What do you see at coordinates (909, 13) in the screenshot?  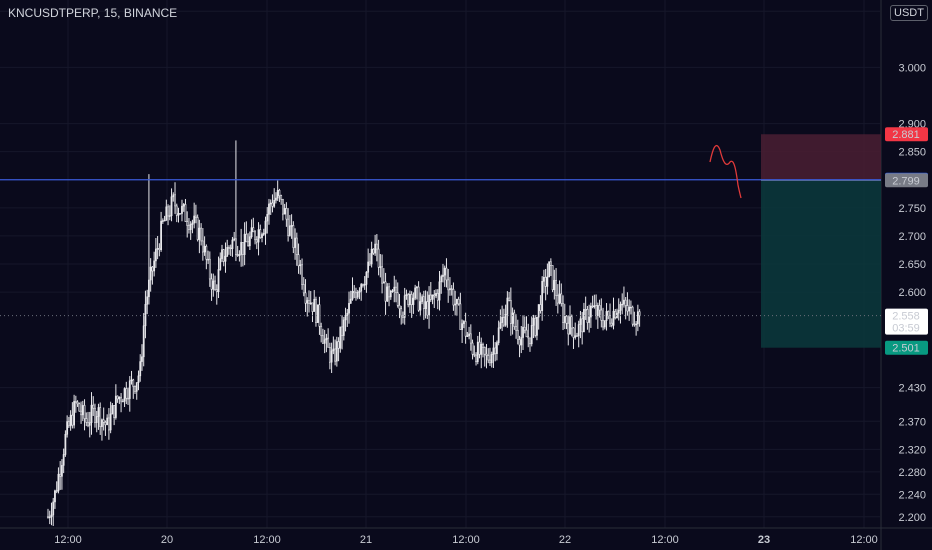 I see `currency-badge: USDT` at bounding box center [909, 13].